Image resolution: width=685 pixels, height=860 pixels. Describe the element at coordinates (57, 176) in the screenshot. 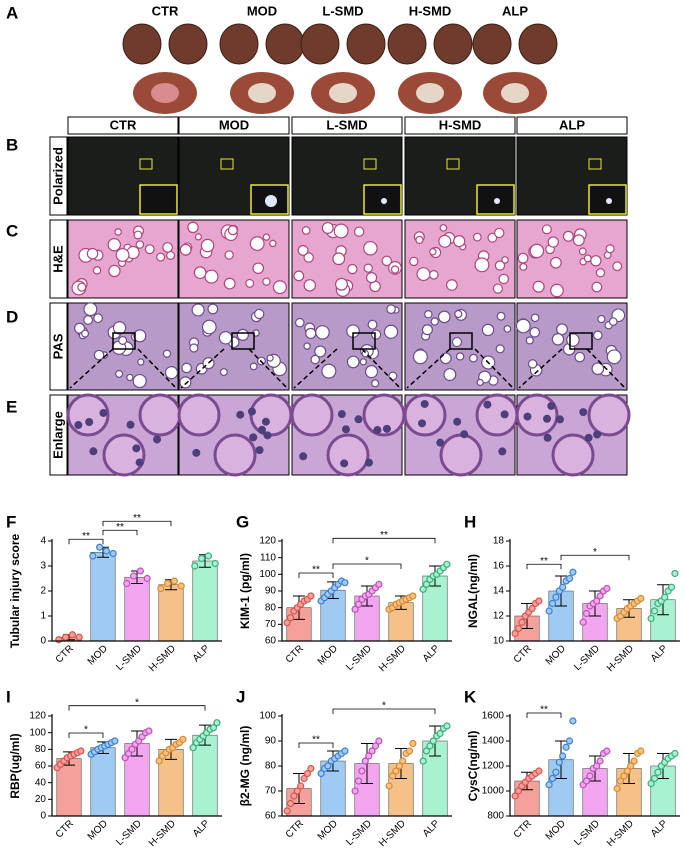

I see `row-label: Polarized` at that location.